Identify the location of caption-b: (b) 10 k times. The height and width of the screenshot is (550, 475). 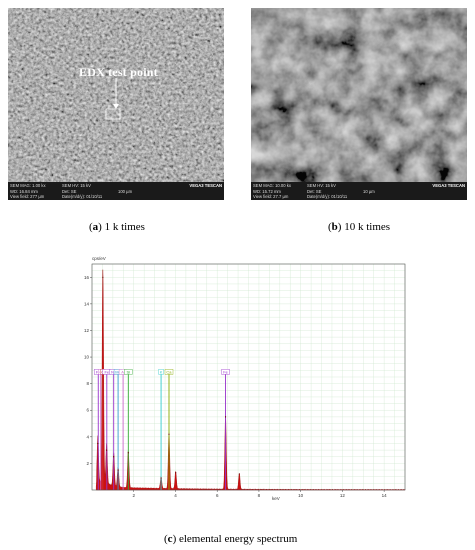
(359, 227).